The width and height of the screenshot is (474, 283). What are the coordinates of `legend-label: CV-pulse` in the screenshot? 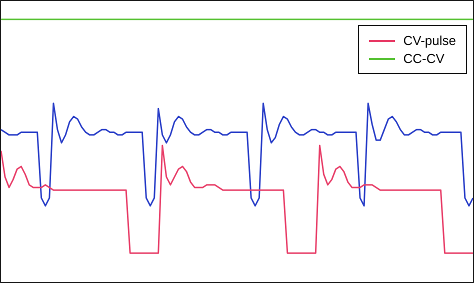 It's located at (429, 40).